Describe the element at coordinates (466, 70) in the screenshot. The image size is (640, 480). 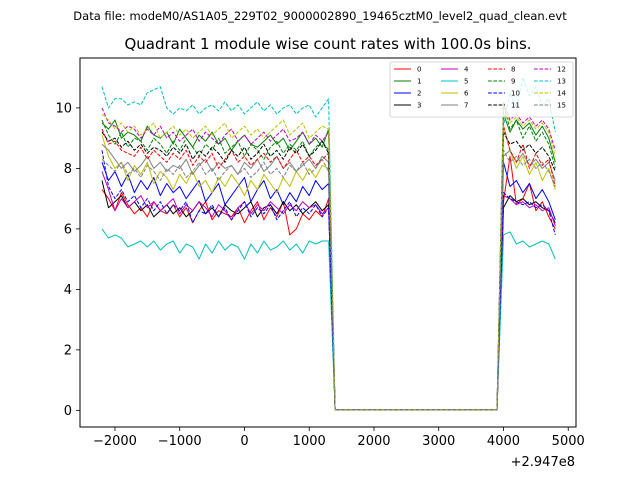
I see `legend-label-4: 4` at that location.